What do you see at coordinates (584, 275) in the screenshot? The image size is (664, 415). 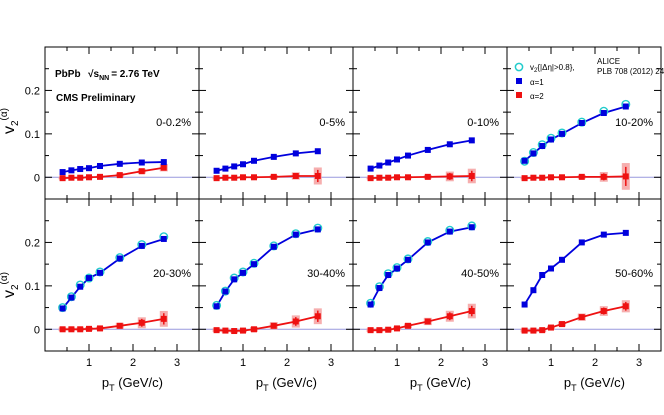 I see `panel-frame` at bounding box center [584, 275].